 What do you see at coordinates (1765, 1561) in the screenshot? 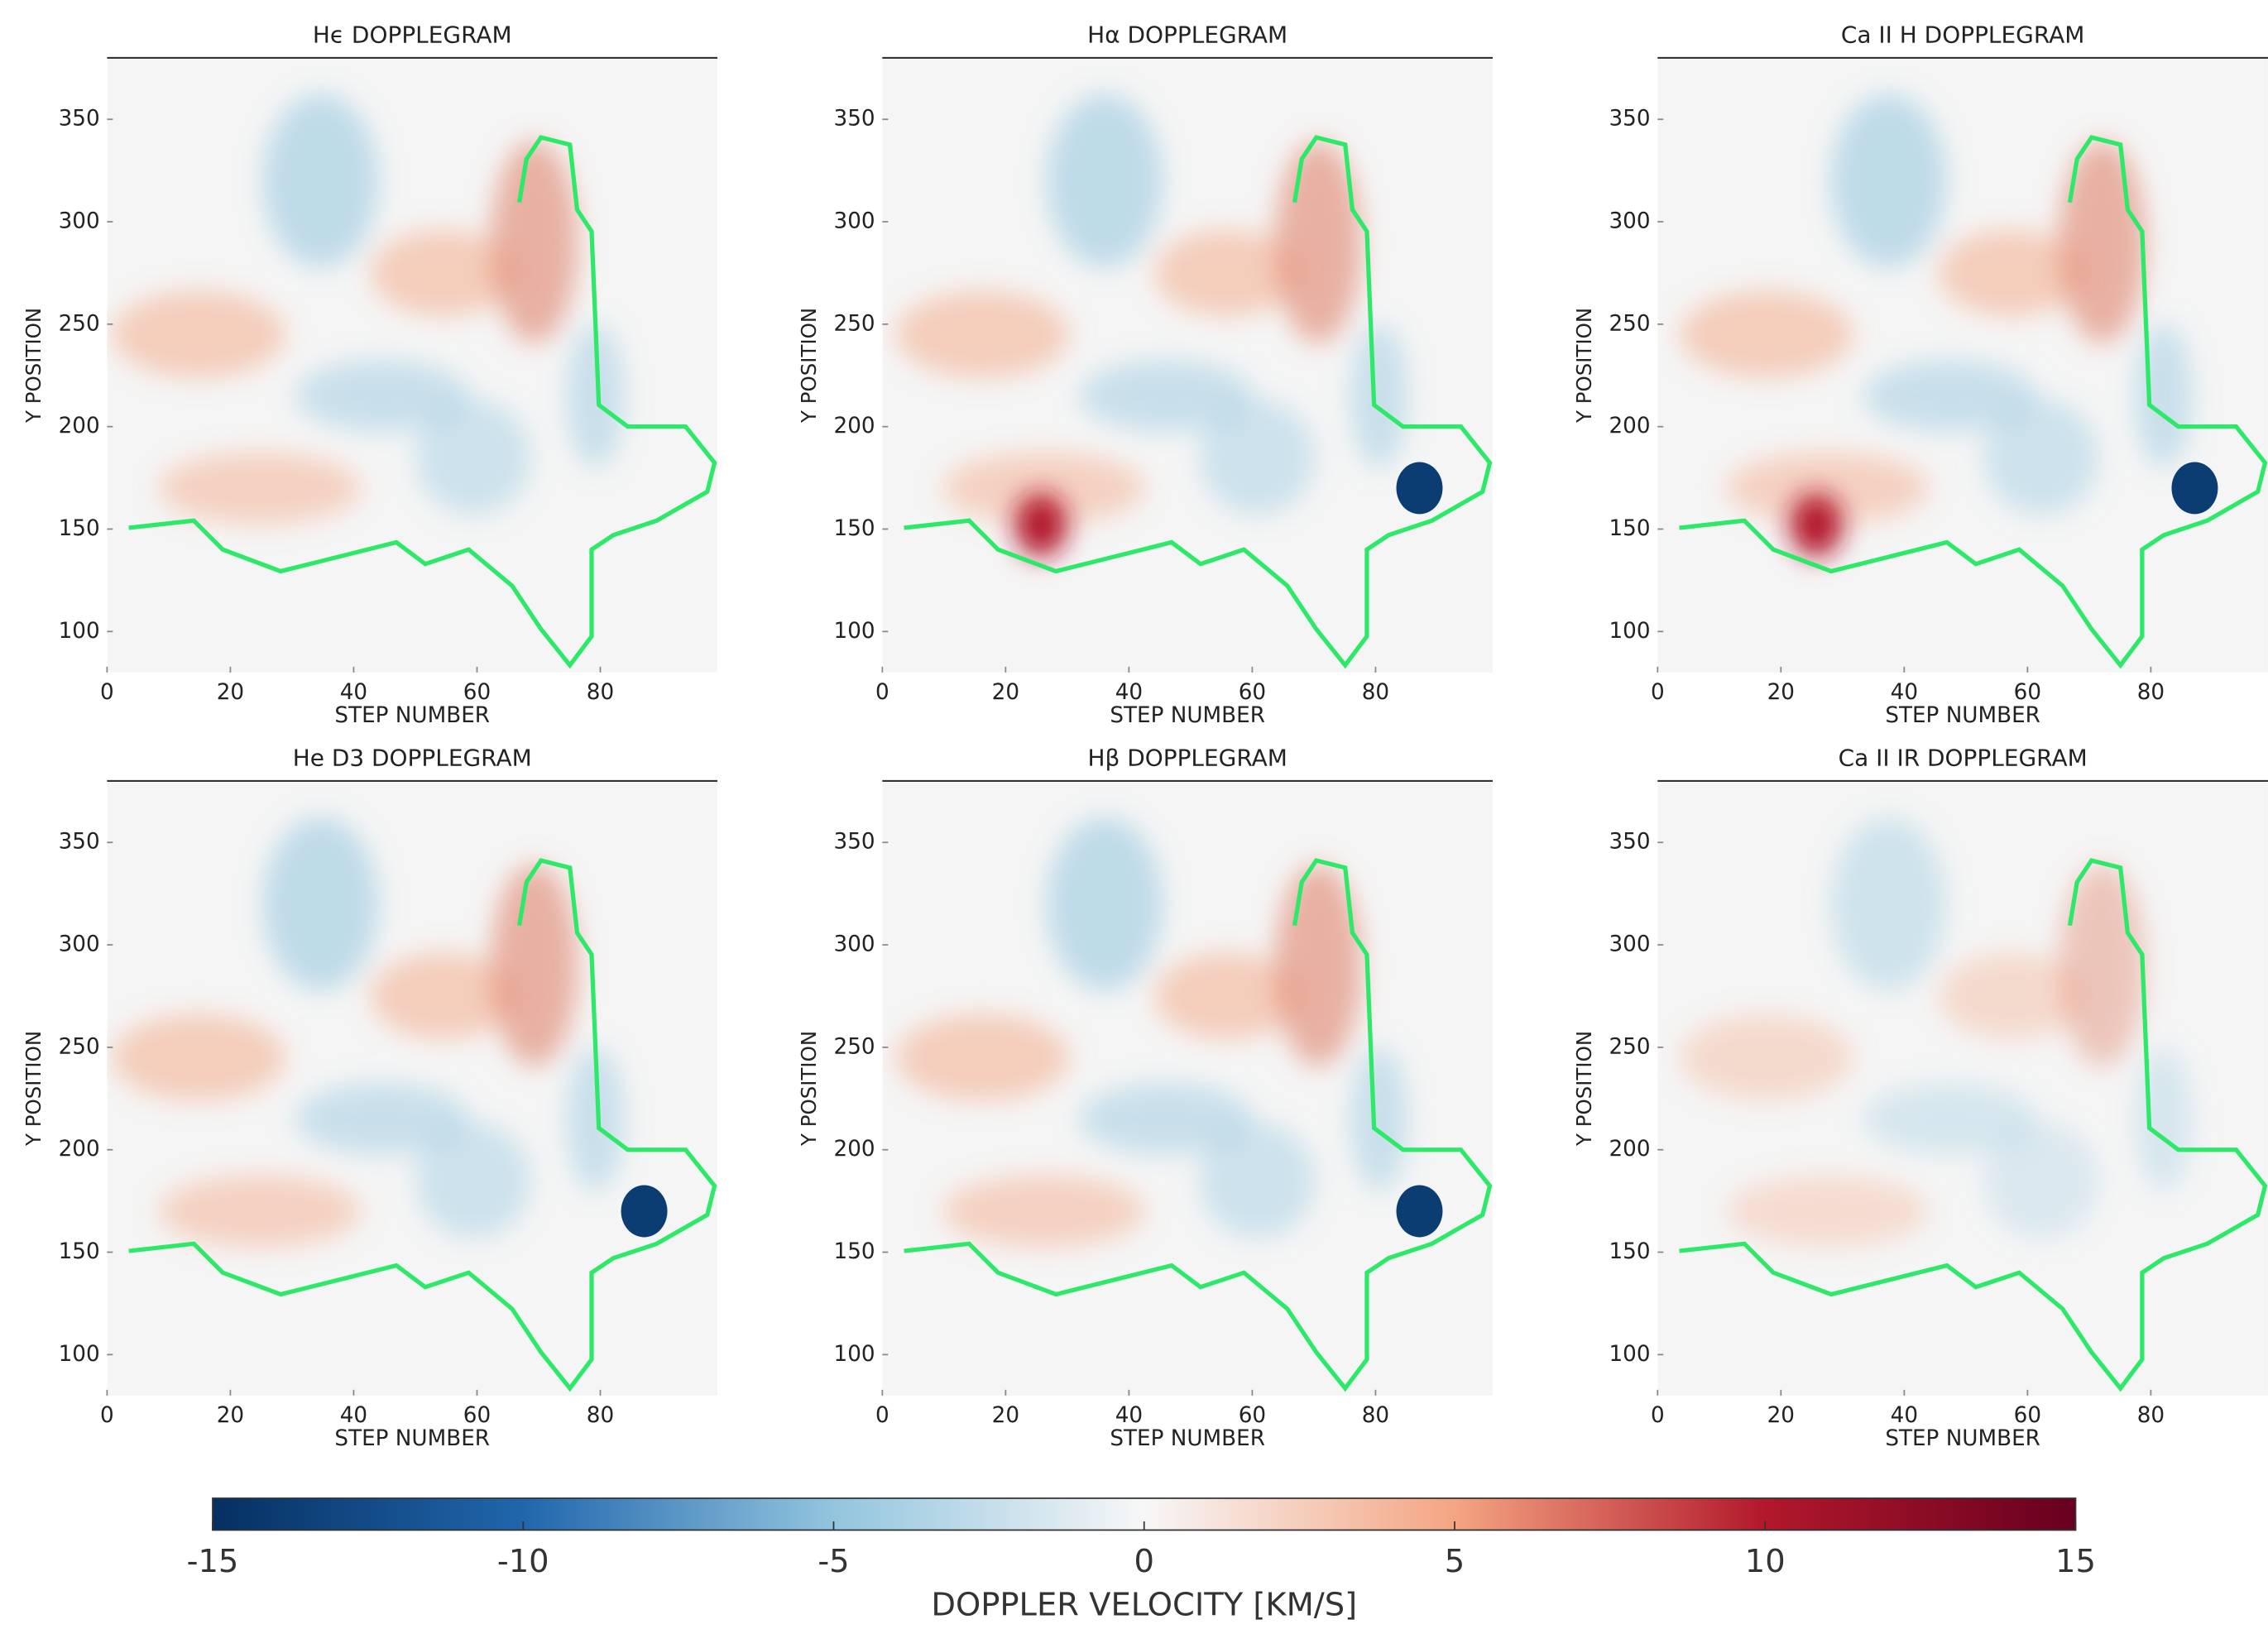
I see `colorbar-tick-label: 10` at bounding box center [1765, 1561].